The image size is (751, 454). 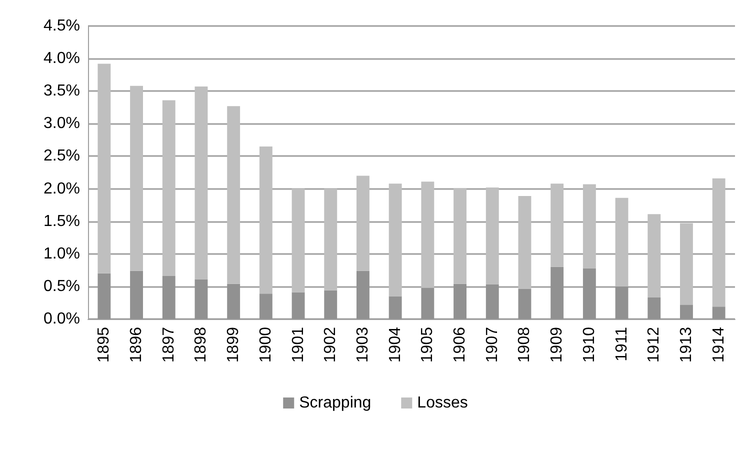 What do you see at coordinates (686, 344) in the screenshot?
I see `x-tick-label: 1913` at bounding box center [686, 344].